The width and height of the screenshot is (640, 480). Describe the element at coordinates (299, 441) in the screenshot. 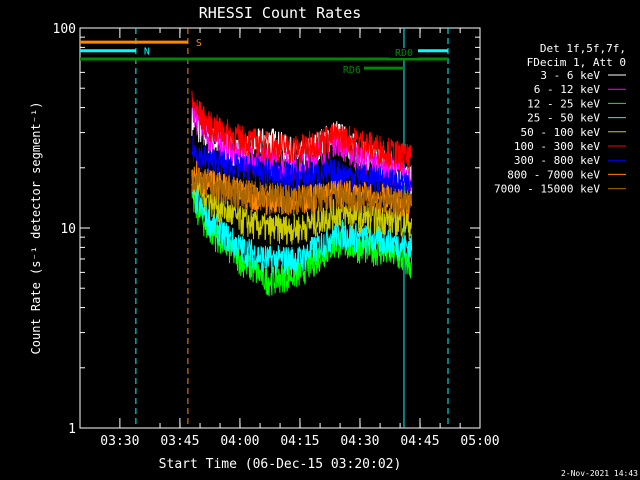

I see `x-tick-label: 04:15` at that location.